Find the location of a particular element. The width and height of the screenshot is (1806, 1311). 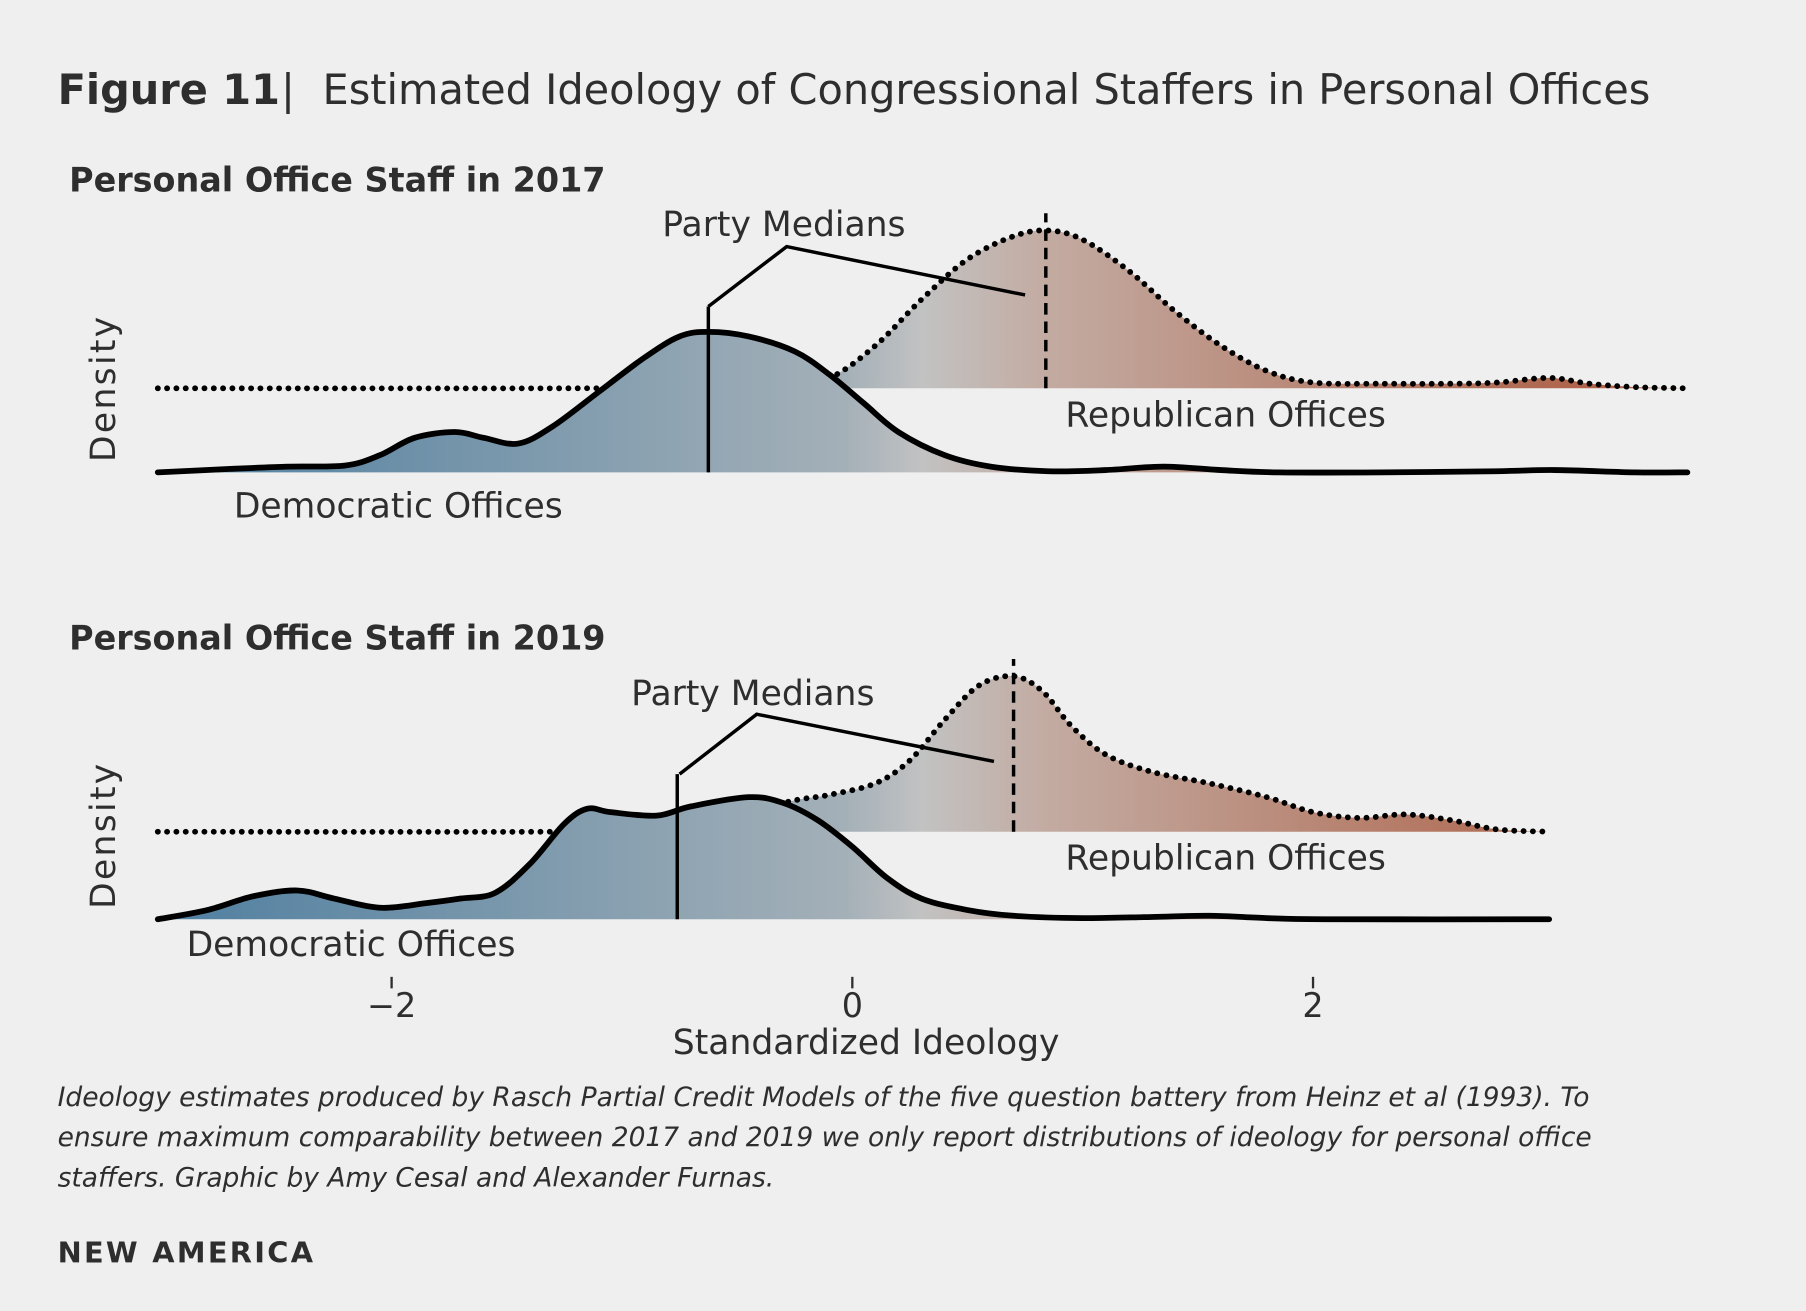

brand-logo: NEW AMERICA is located at coordinates (187, 1252).